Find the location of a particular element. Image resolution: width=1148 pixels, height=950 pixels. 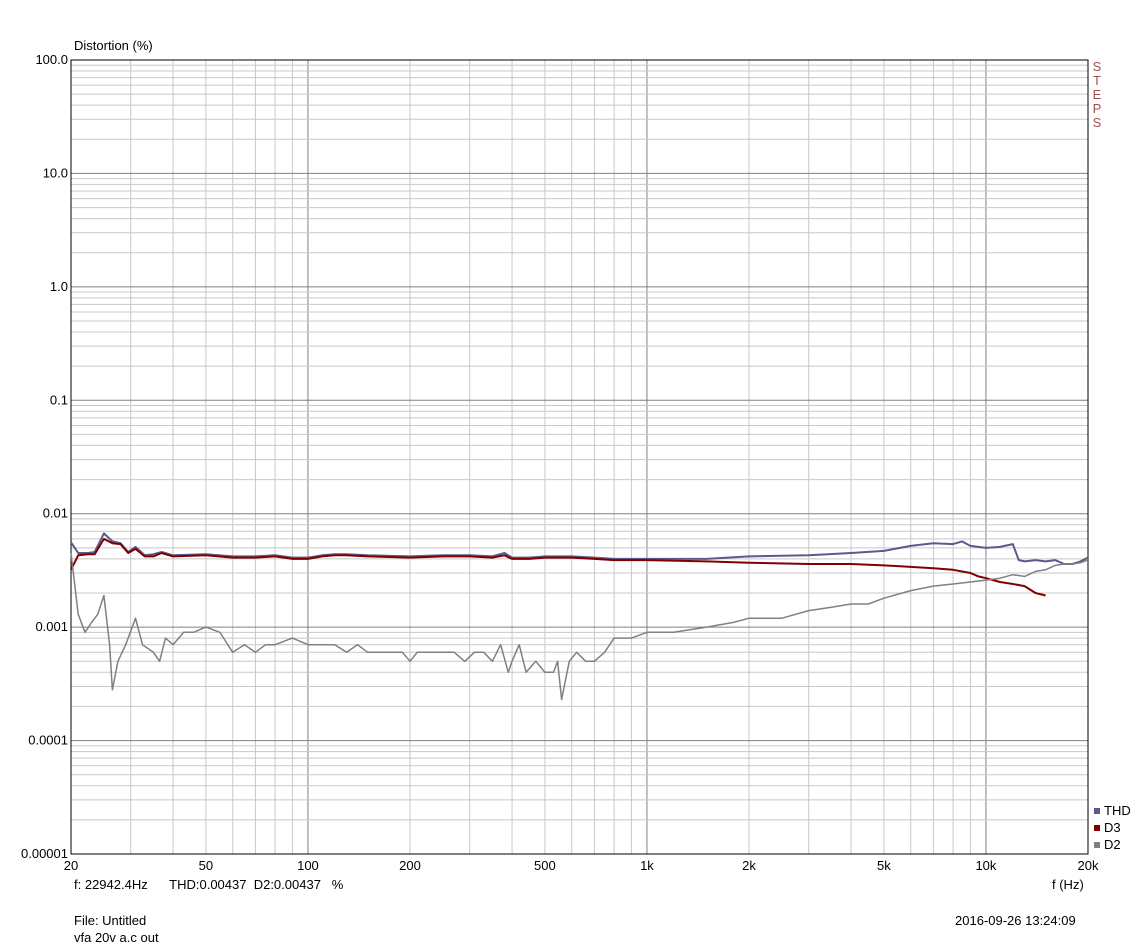

file-name: File: Untitled is located at coordinates (110, 920).